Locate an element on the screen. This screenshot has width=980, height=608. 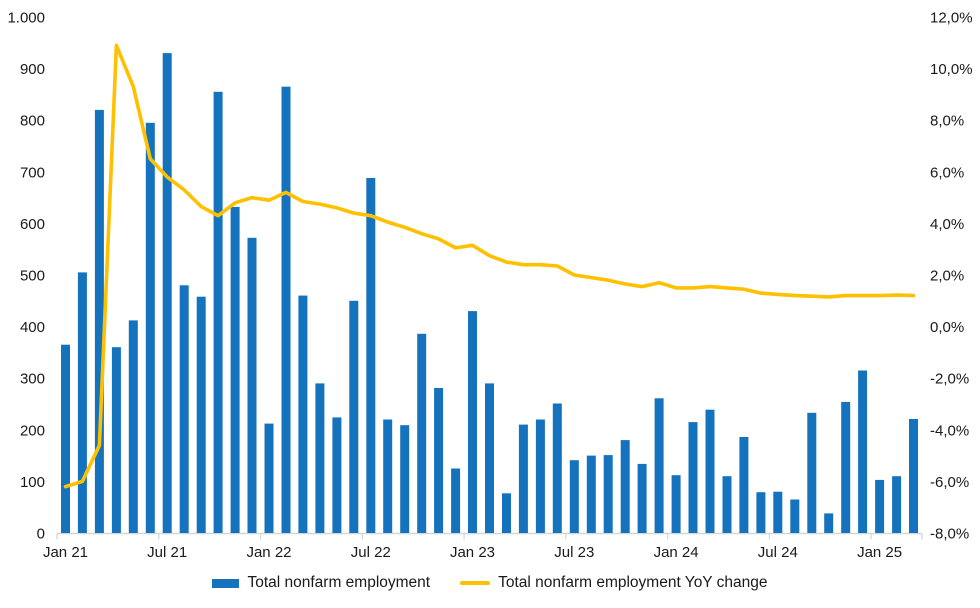
legend-label-bar-series: Total nonfarm employment is located at coordinates (339, 582).